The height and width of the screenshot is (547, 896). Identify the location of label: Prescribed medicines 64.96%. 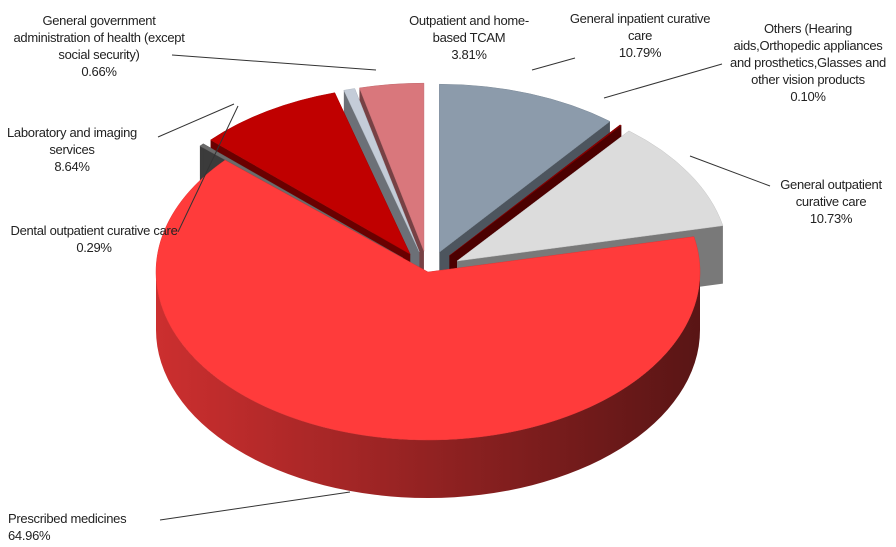
(93, 527).